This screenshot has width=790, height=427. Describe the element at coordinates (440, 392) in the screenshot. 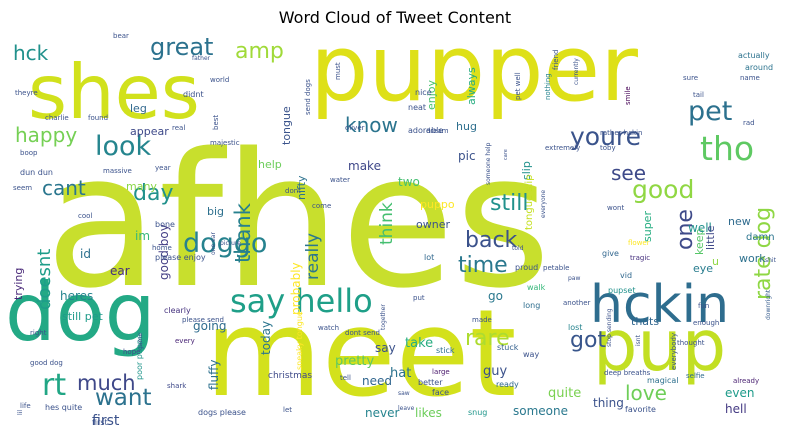

I see `word-face: face` at that location.